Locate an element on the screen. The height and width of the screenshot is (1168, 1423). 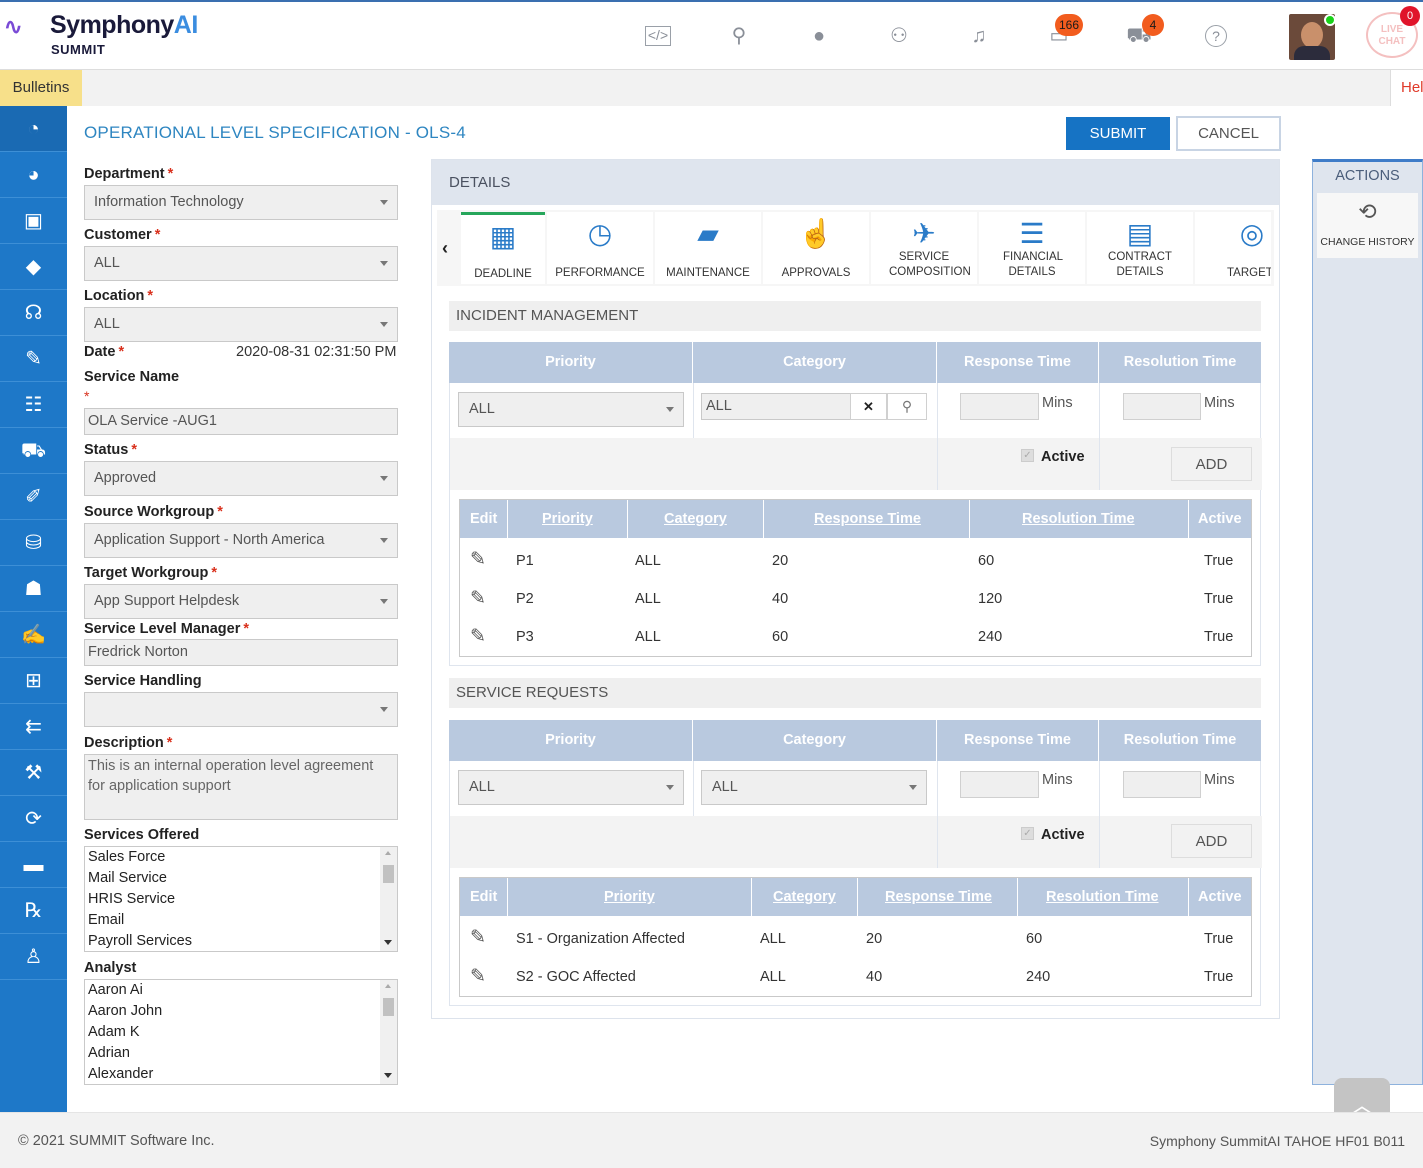
sr-active-checkbox: ✓ is located at coordinates (1027, 833).